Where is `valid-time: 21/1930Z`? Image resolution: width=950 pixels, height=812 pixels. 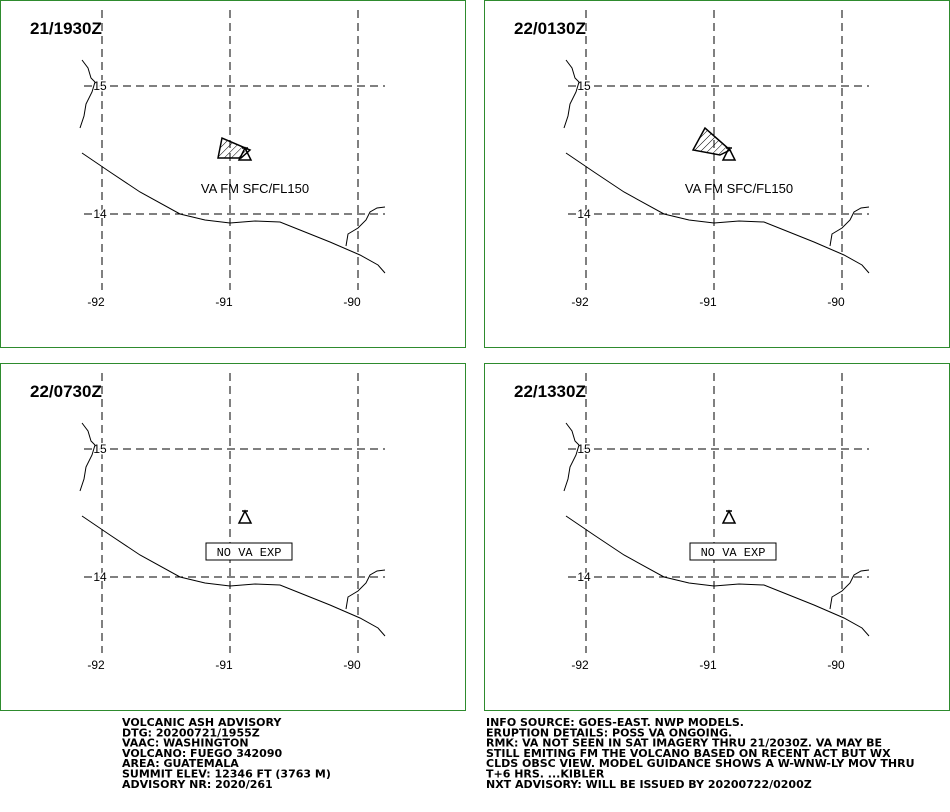
valid-time: 21/1930Z is located at coordinates (66, 28).